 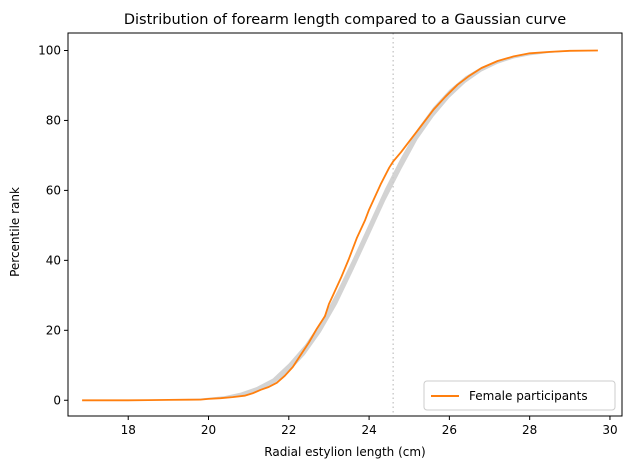 What do you see at coordinates (609, 430) in the screenshot?
I see `x-tick-label: 30` at bounding box center [609, 430].